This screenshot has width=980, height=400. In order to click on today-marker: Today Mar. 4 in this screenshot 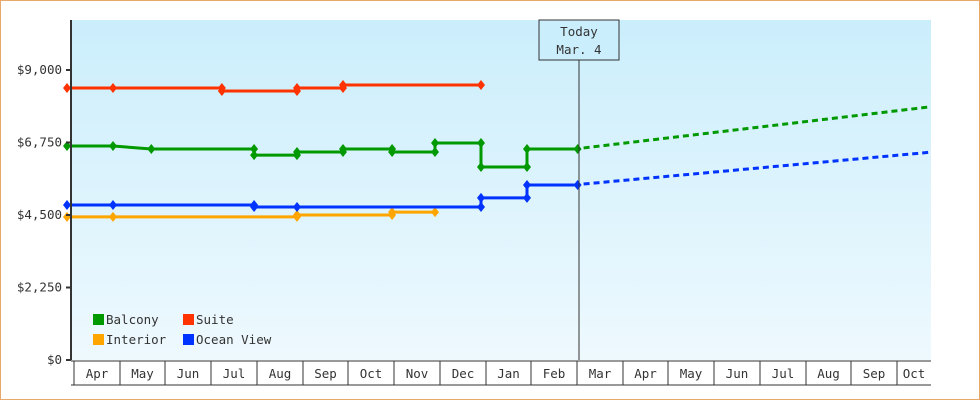, I will do `click(579, 189)`.